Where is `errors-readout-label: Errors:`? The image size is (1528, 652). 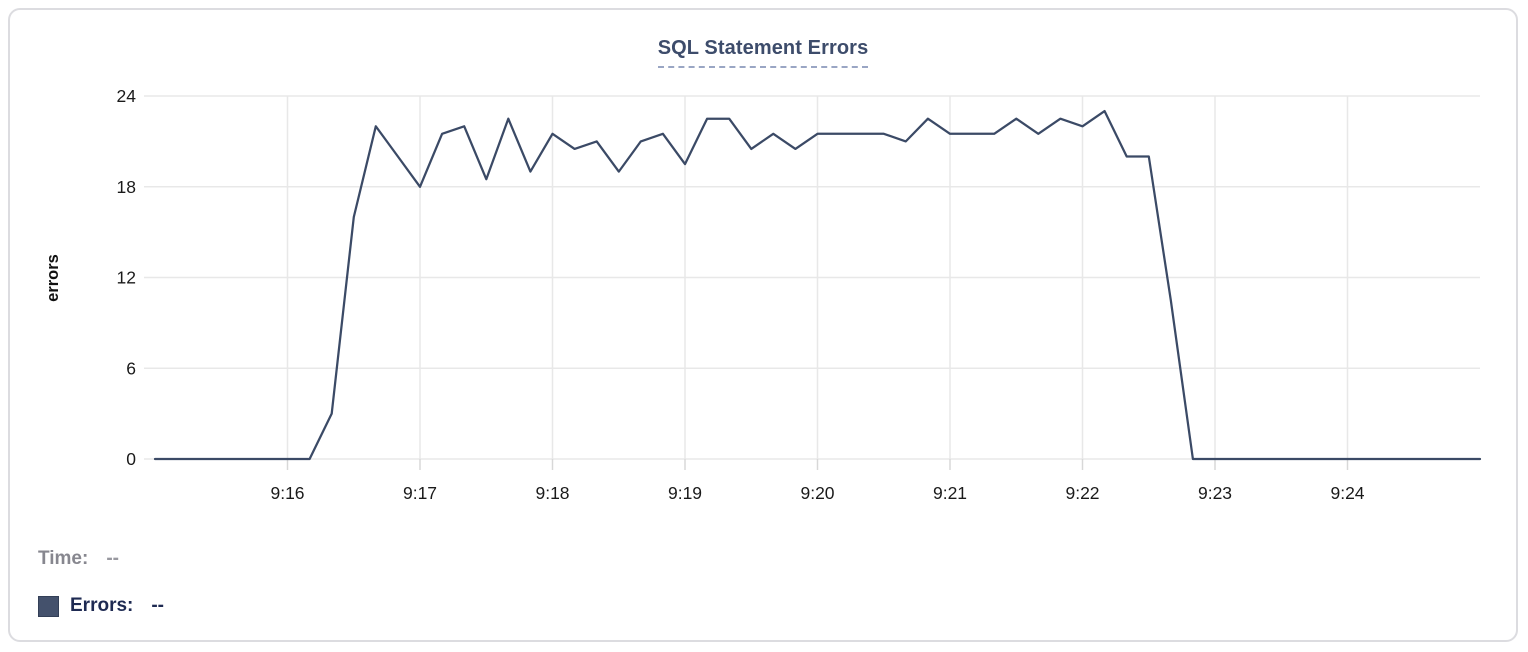
errors-readout-label: Errors: is located at coordinates (102, 605).